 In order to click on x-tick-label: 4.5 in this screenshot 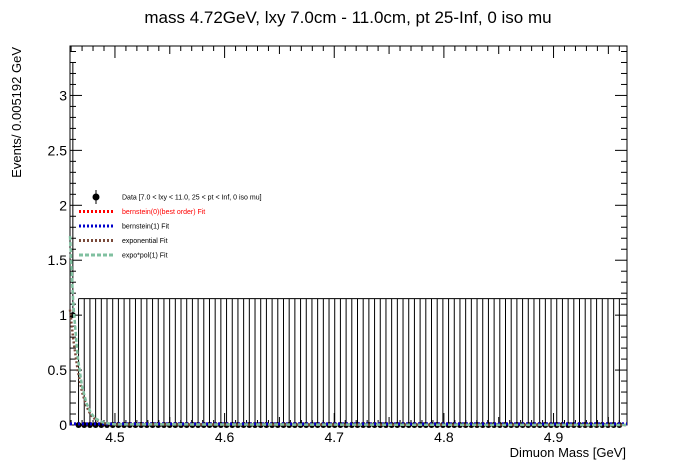, I will do `click(115, 437)`.